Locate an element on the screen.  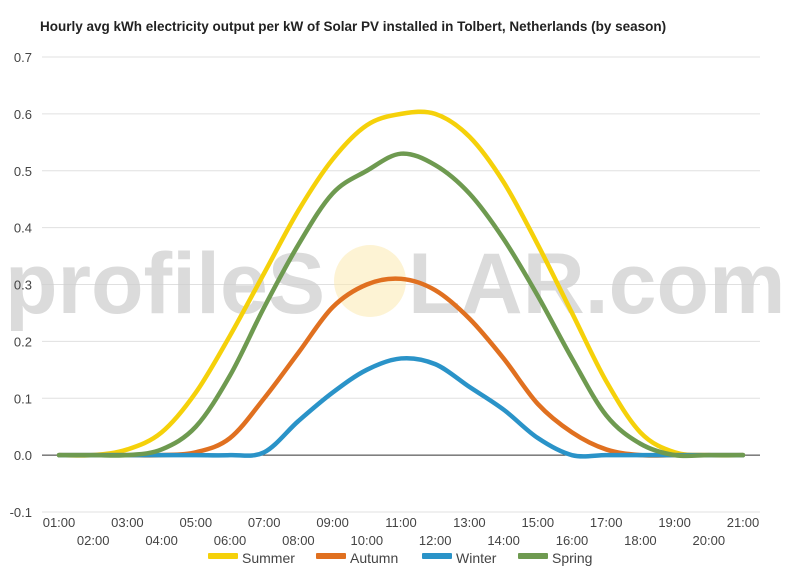
x-tick-label: 09:00 is located at coordinates (332, 522).